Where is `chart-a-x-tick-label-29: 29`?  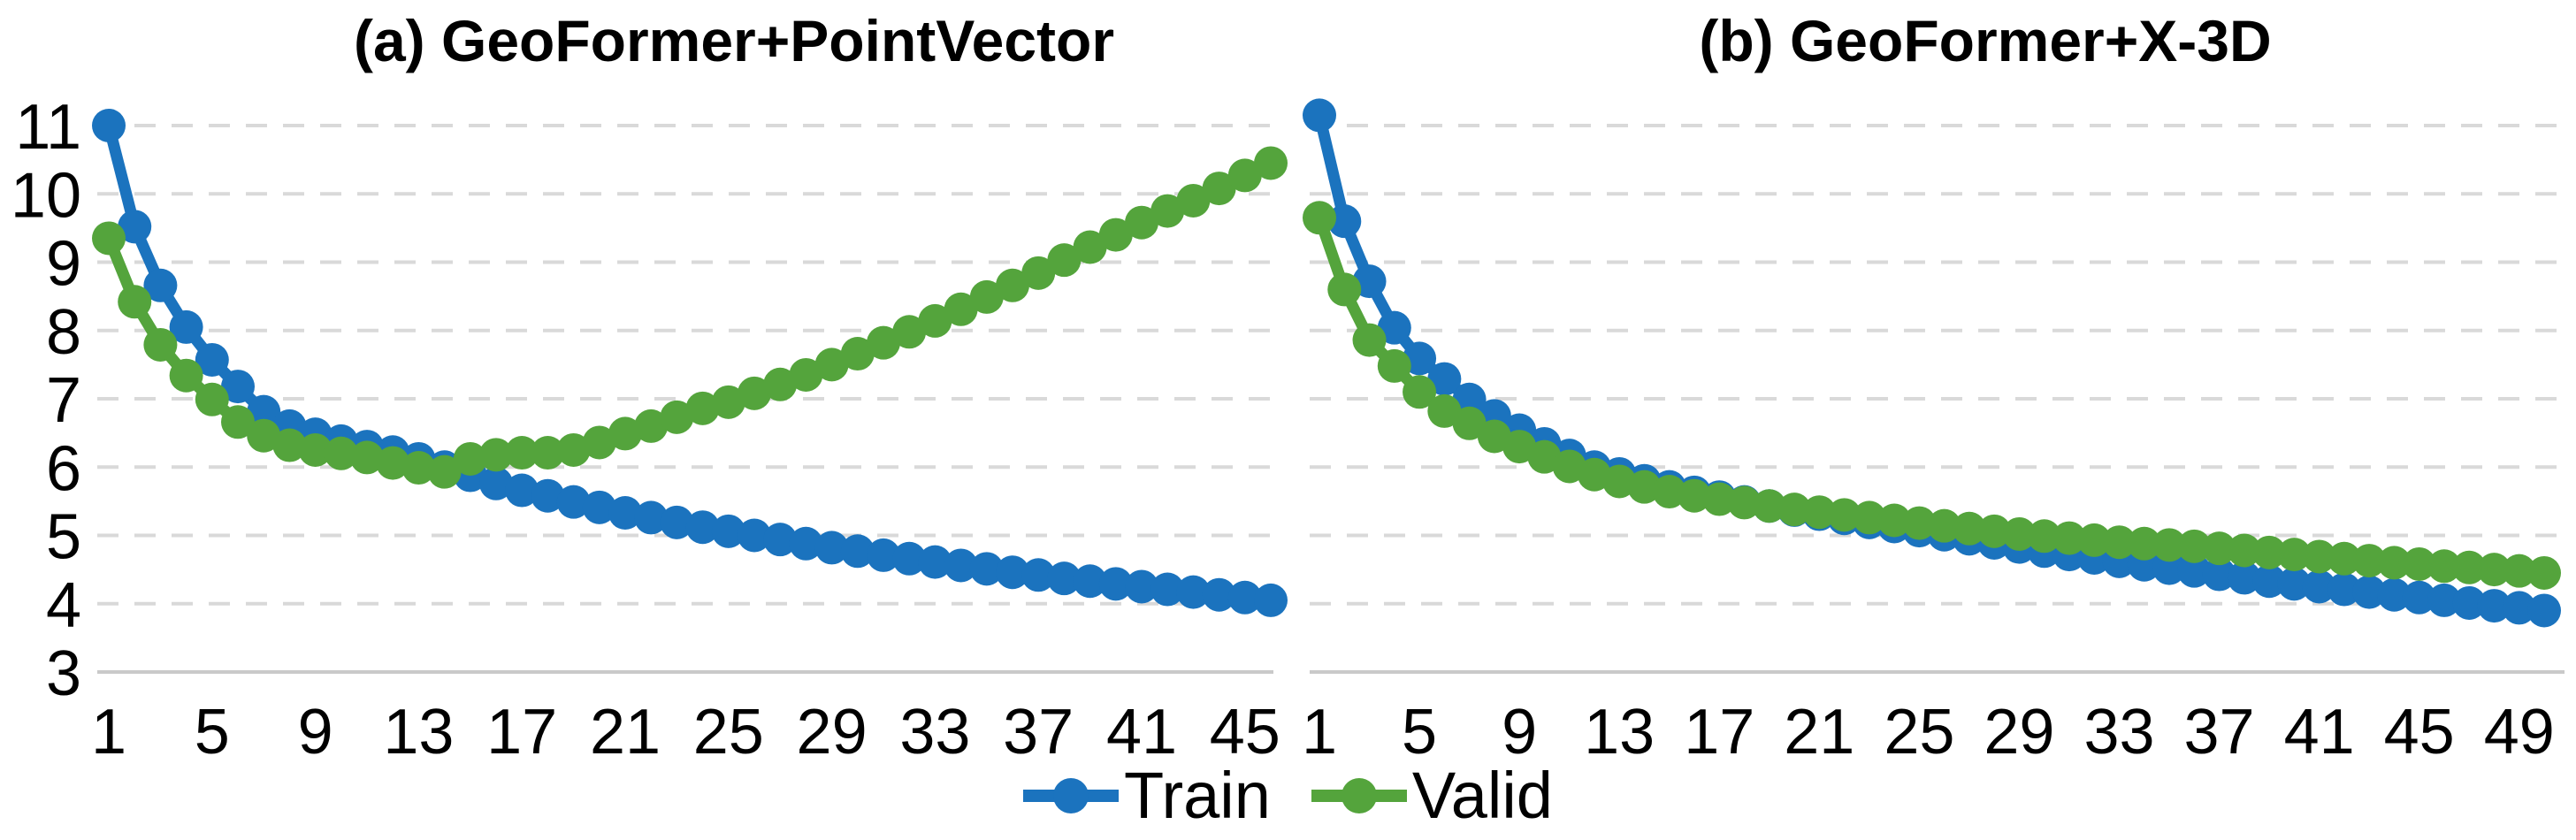
chart-a-x-tick-label-29: 29 is located at coordinates (832, 732).